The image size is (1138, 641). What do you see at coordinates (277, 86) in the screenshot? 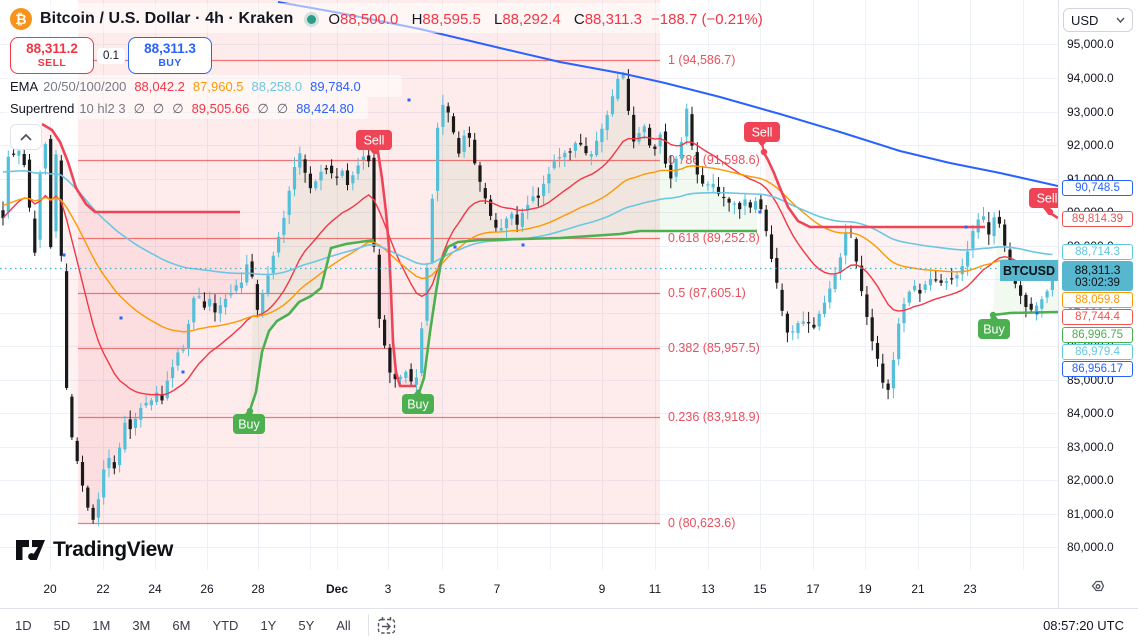
I see `indicator-value: 88,258.0` at bounding box center [277, 86].